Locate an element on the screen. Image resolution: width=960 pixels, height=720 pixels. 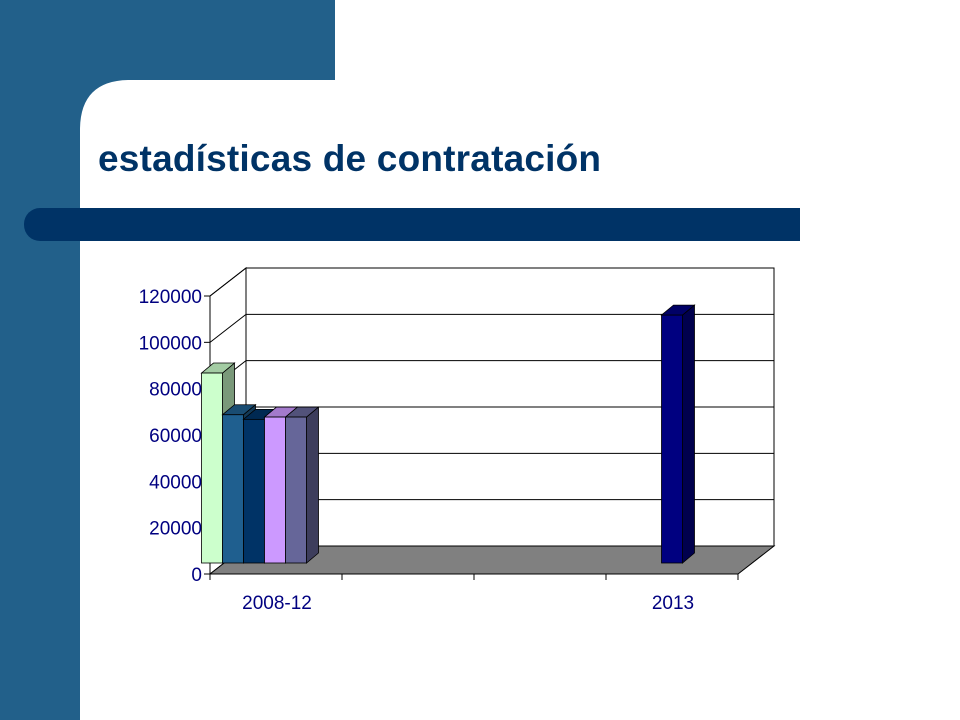
y-tick-label: 80000 is located at coordinates (175, 390).